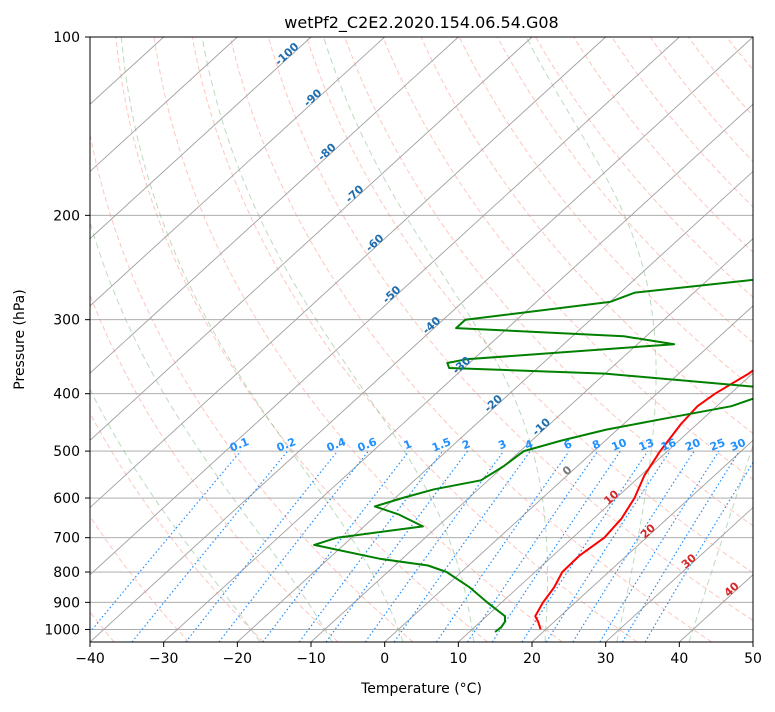 Image resolution: width=775 pixels, height=712 pixels. Describe the element at coordinates (679, 659) in the screenshot. I see `x-tick-label: 40` at that location.